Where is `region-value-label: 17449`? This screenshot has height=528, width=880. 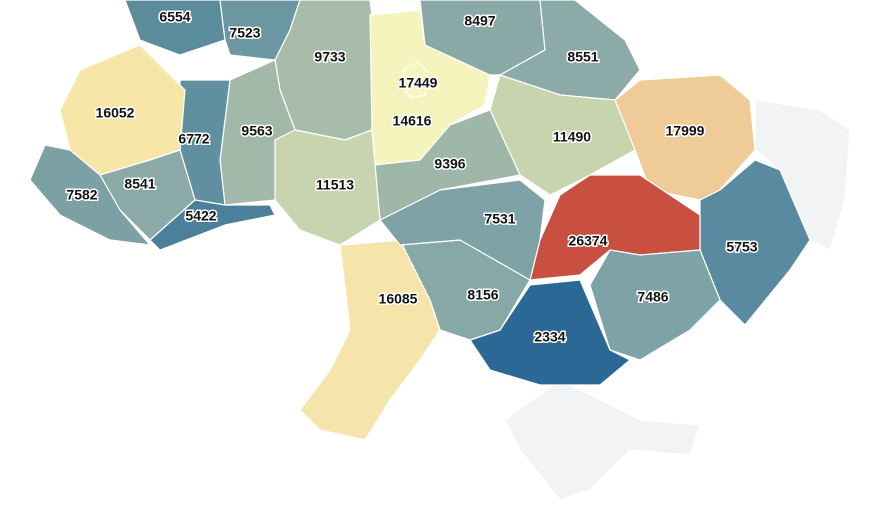 region-value-label: 17449 is located at coordinates (418, 83).